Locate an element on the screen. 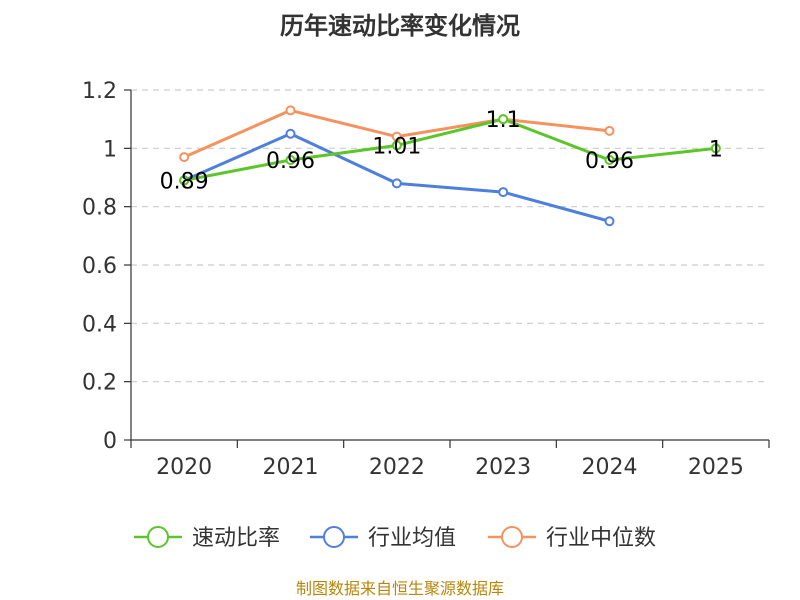 The width and height of the screenshot is (800, 600). series-layer is located at coordinates (450, 166).